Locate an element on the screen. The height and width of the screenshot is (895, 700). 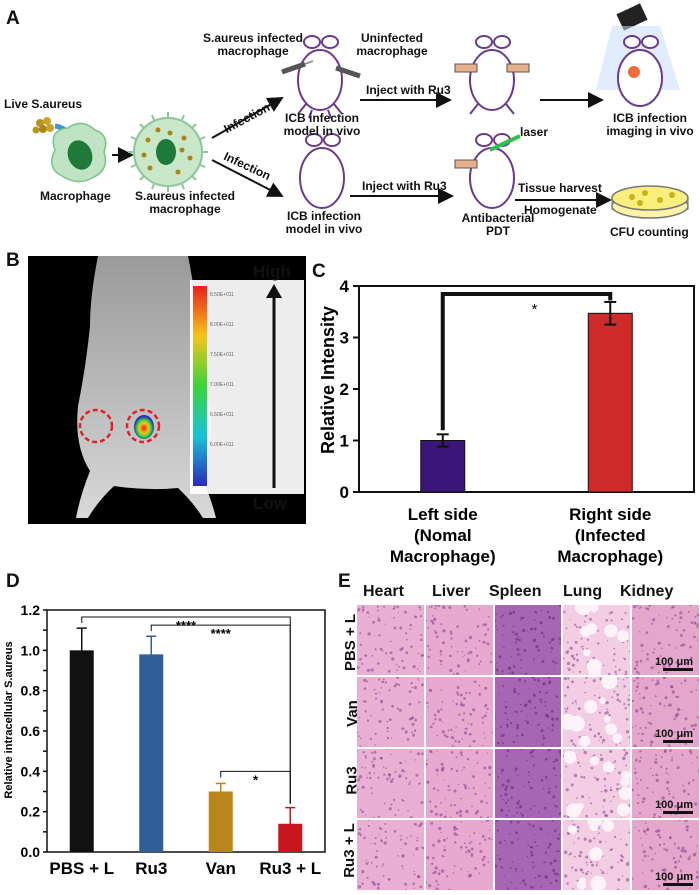
d-ytick-label: 0.2 is located at coordinates (31, 812).